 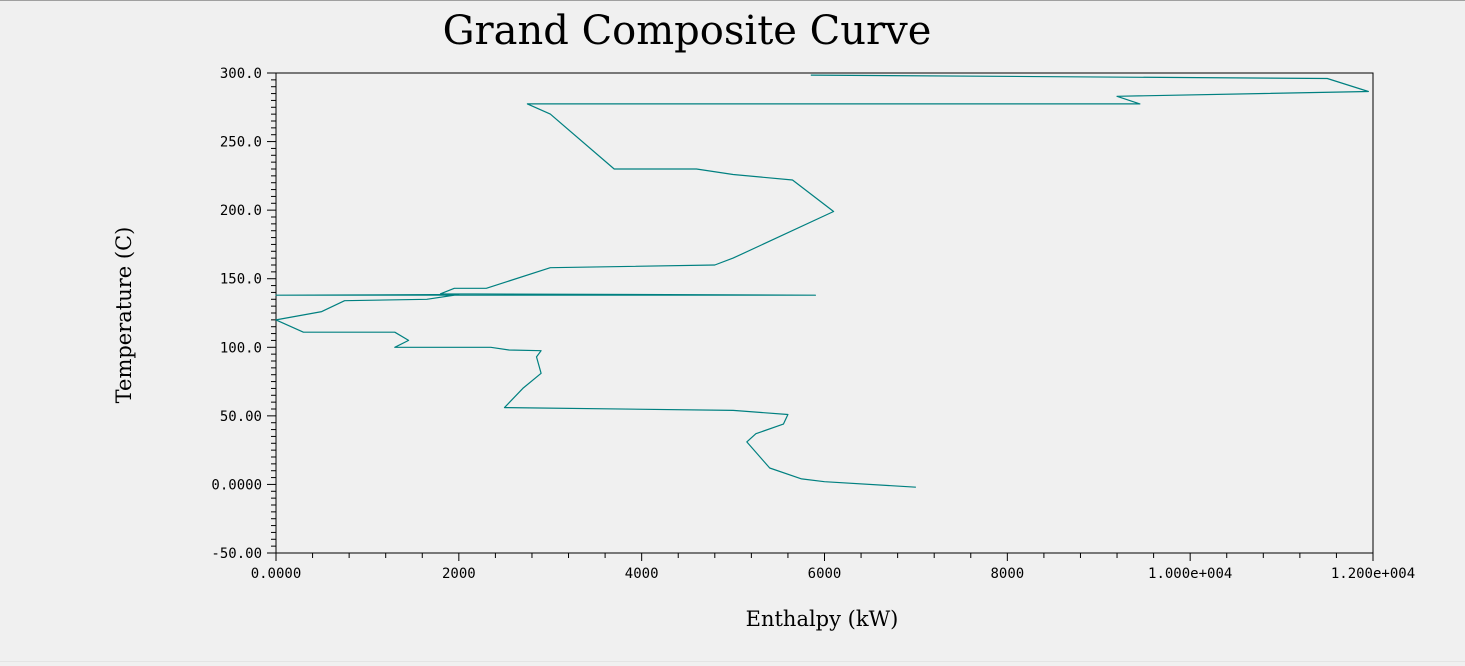 What do you see at coordinates (241, 280) in the screenshot?
I see `y-tick-label: 150.0` at bounding box center [241, 280].